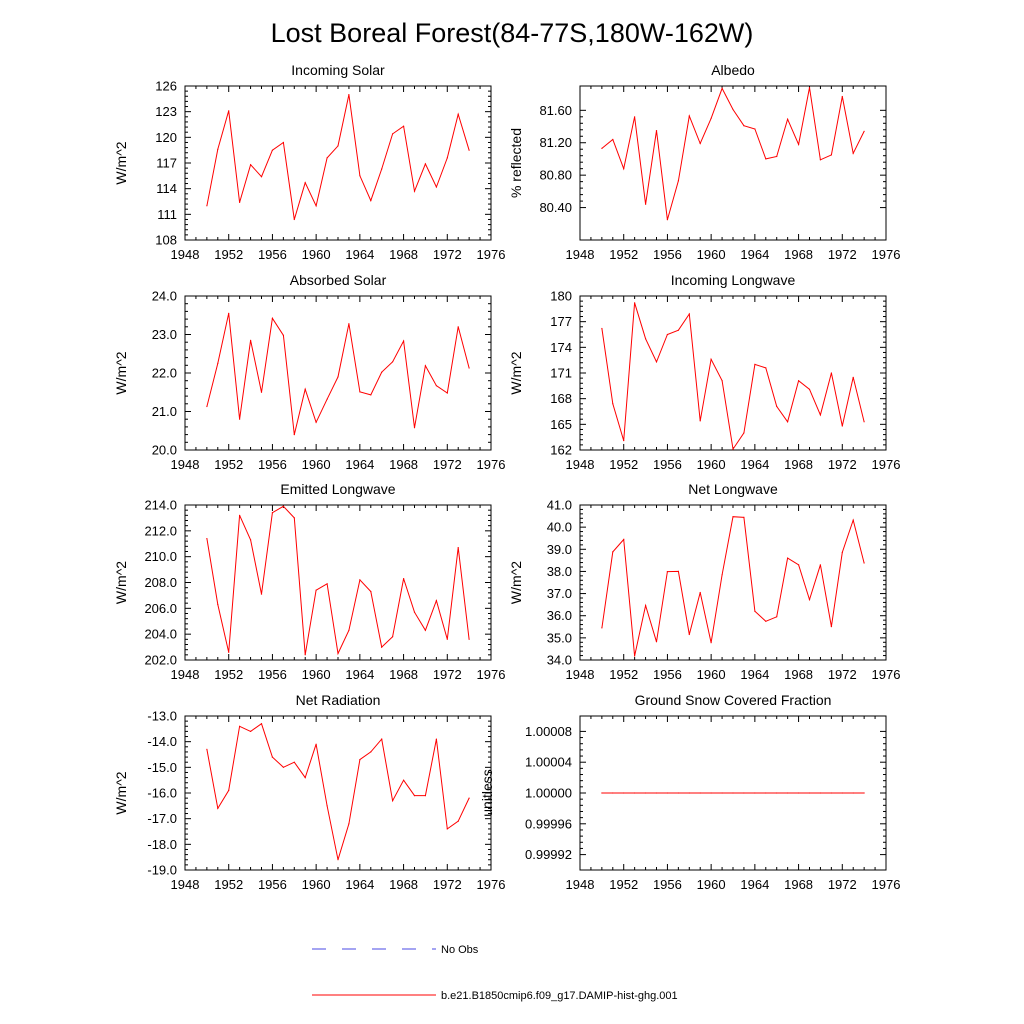  I want to click on y-tick-label: 35.0, so click(559, 637).